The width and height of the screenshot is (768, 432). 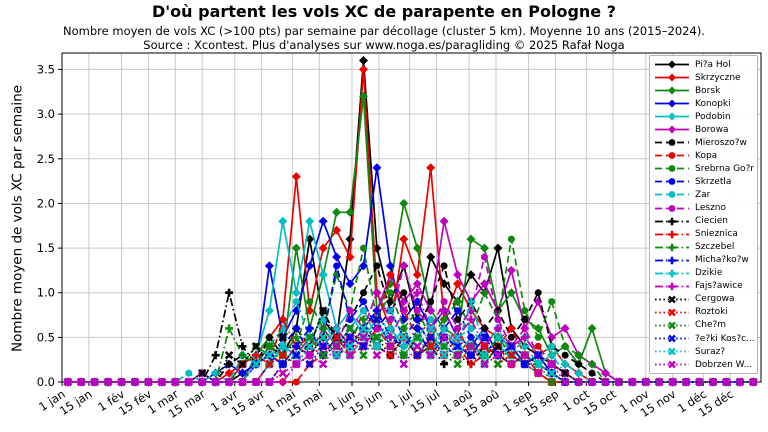 I want to click on y-tick-label: 2.0, so click(x=46, y=203).